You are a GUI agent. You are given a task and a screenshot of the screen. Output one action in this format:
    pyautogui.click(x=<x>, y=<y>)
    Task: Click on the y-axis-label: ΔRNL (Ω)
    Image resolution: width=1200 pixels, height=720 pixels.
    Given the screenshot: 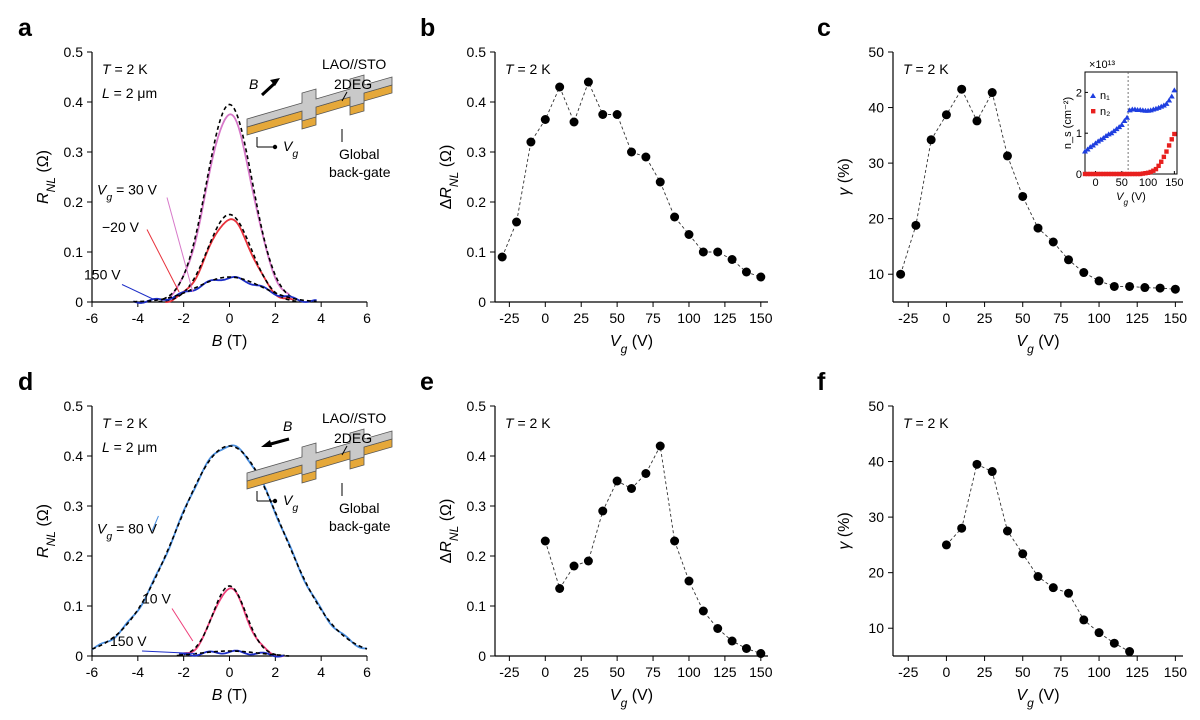 What is the action you would take?
    pyautogui.click(x=449, y=177)
    